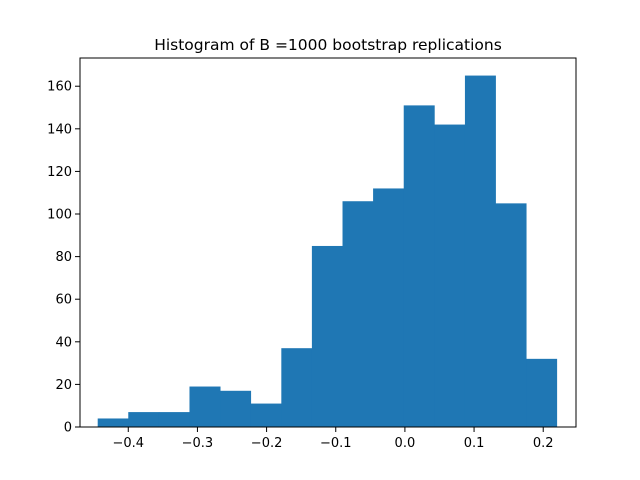  I want to click on y-axis: 0 20 40 60 80 100 120 140 160, so click(63, 258).